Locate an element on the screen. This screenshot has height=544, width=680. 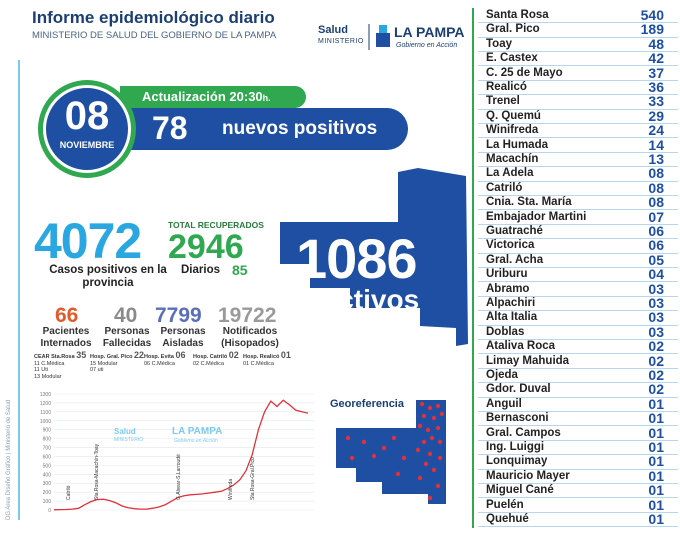
new-positives-value: 78 is located at coordinates (170, 128).